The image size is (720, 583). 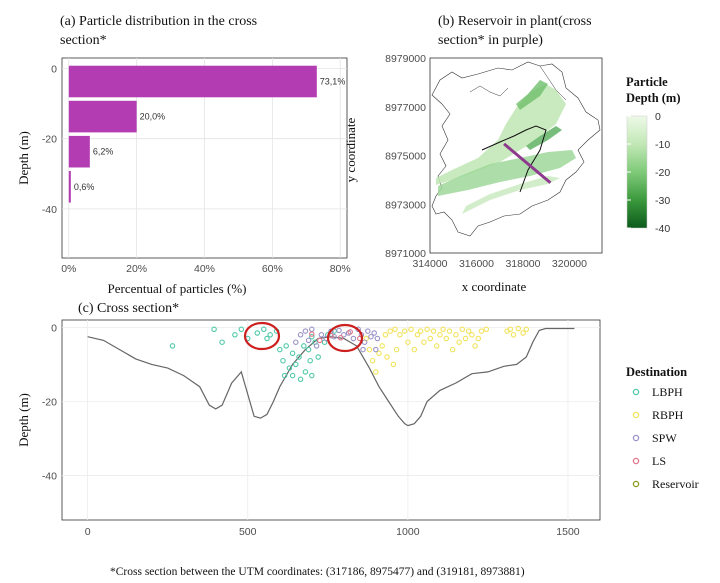 What do you see at coordinates (349, 354) in the screenshot?
I see `particle-points` at bounding box center [349, 354].